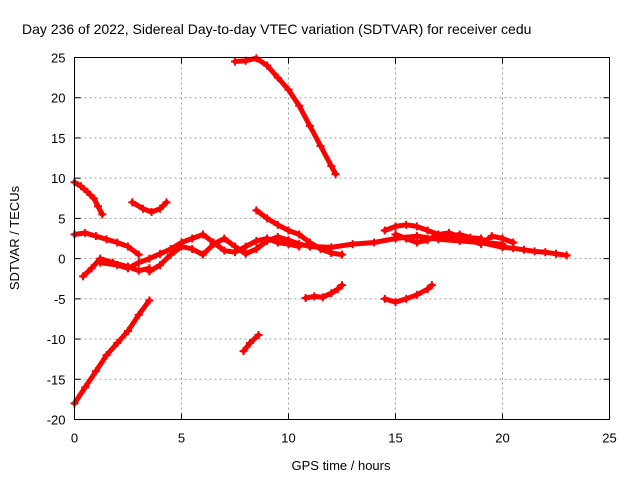 The height and width of the screenshot is (480, 640). Describe the element at coordinates (14, 237) in the screenshot. I see `y-axis-label: SDTVAR / TECUs` at that location.